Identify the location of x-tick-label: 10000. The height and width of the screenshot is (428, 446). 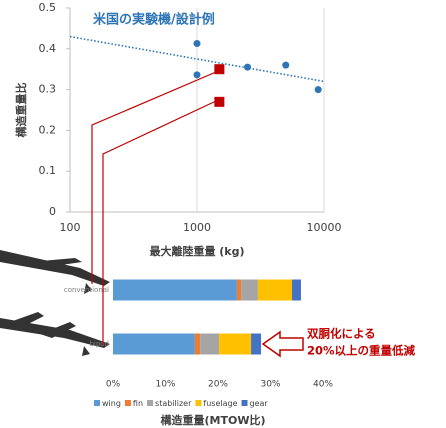
(324, 227).